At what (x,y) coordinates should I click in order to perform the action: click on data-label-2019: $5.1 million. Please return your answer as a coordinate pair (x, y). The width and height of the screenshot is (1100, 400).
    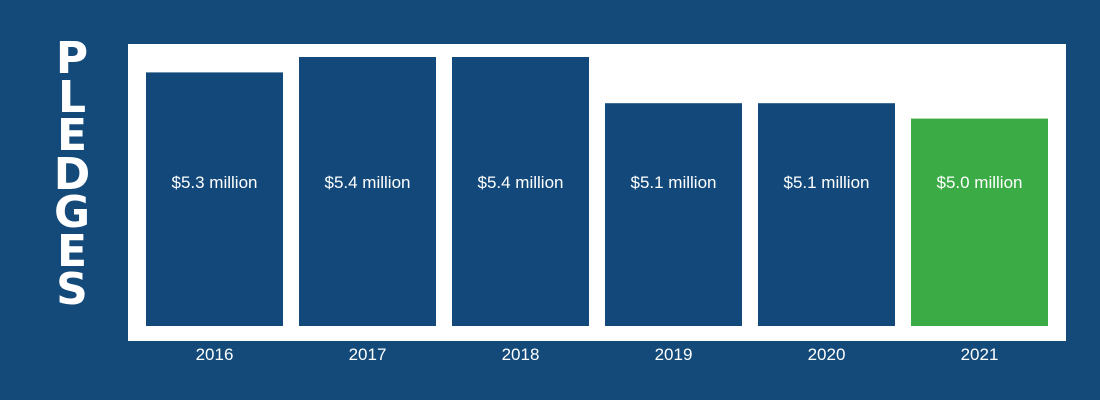
    Looking at the image, I should click on (674, 182).